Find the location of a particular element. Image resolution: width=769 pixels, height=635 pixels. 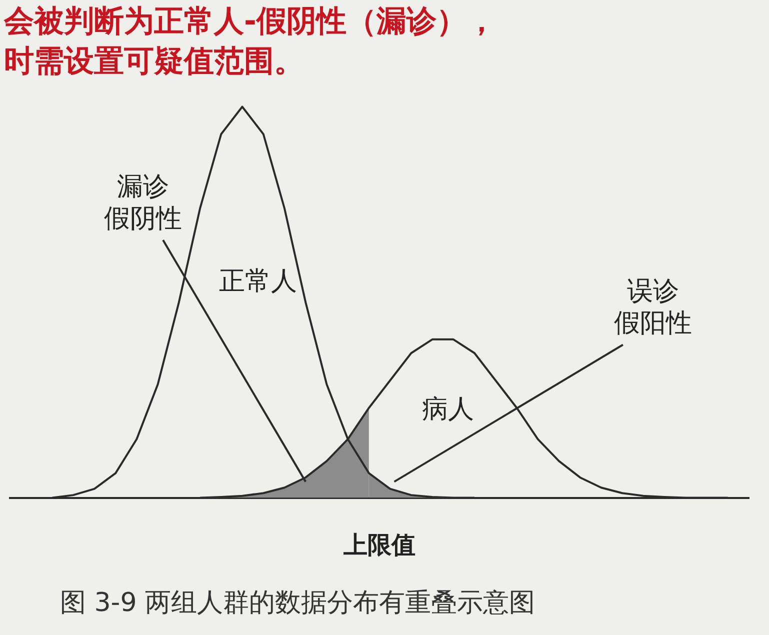

annotation: 漏诊假阴性 is located at coordinates (143, 203).